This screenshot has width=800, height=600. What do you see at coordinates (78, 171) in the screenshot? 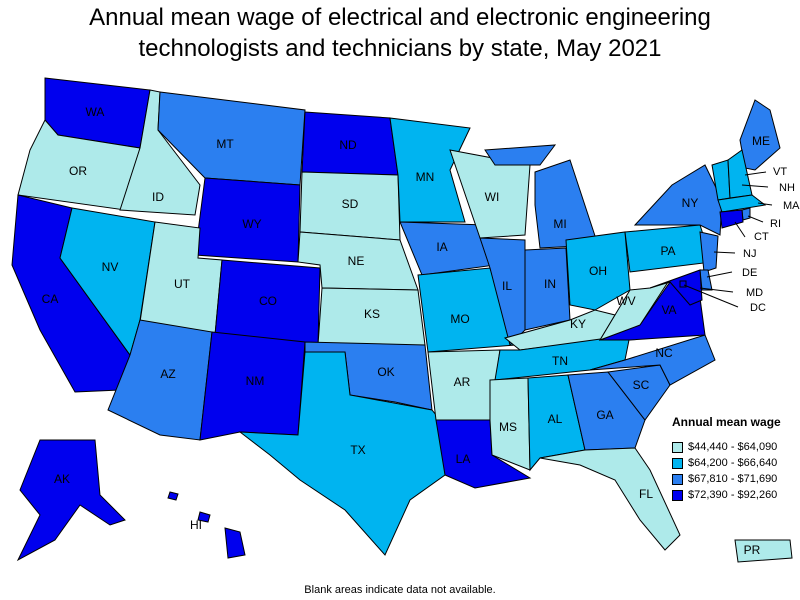
I see `state-label-or: OR` at bounding box center [78, 171].